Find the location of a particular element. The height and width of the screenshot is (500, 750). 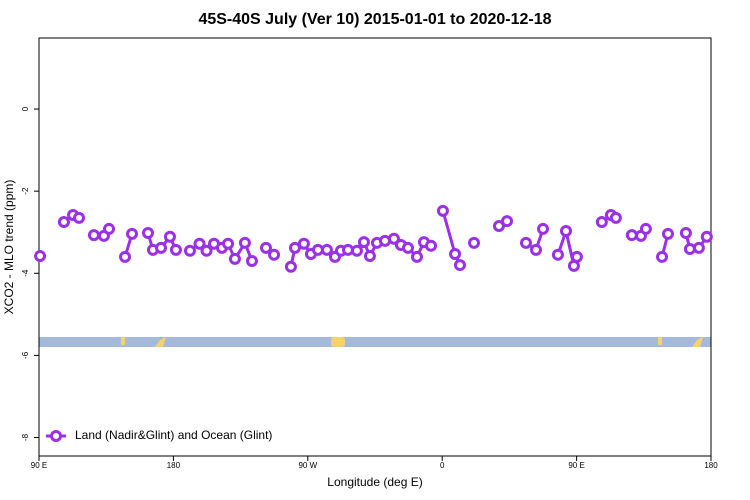

legend-swatch-point is located at coordinates (56, 436).